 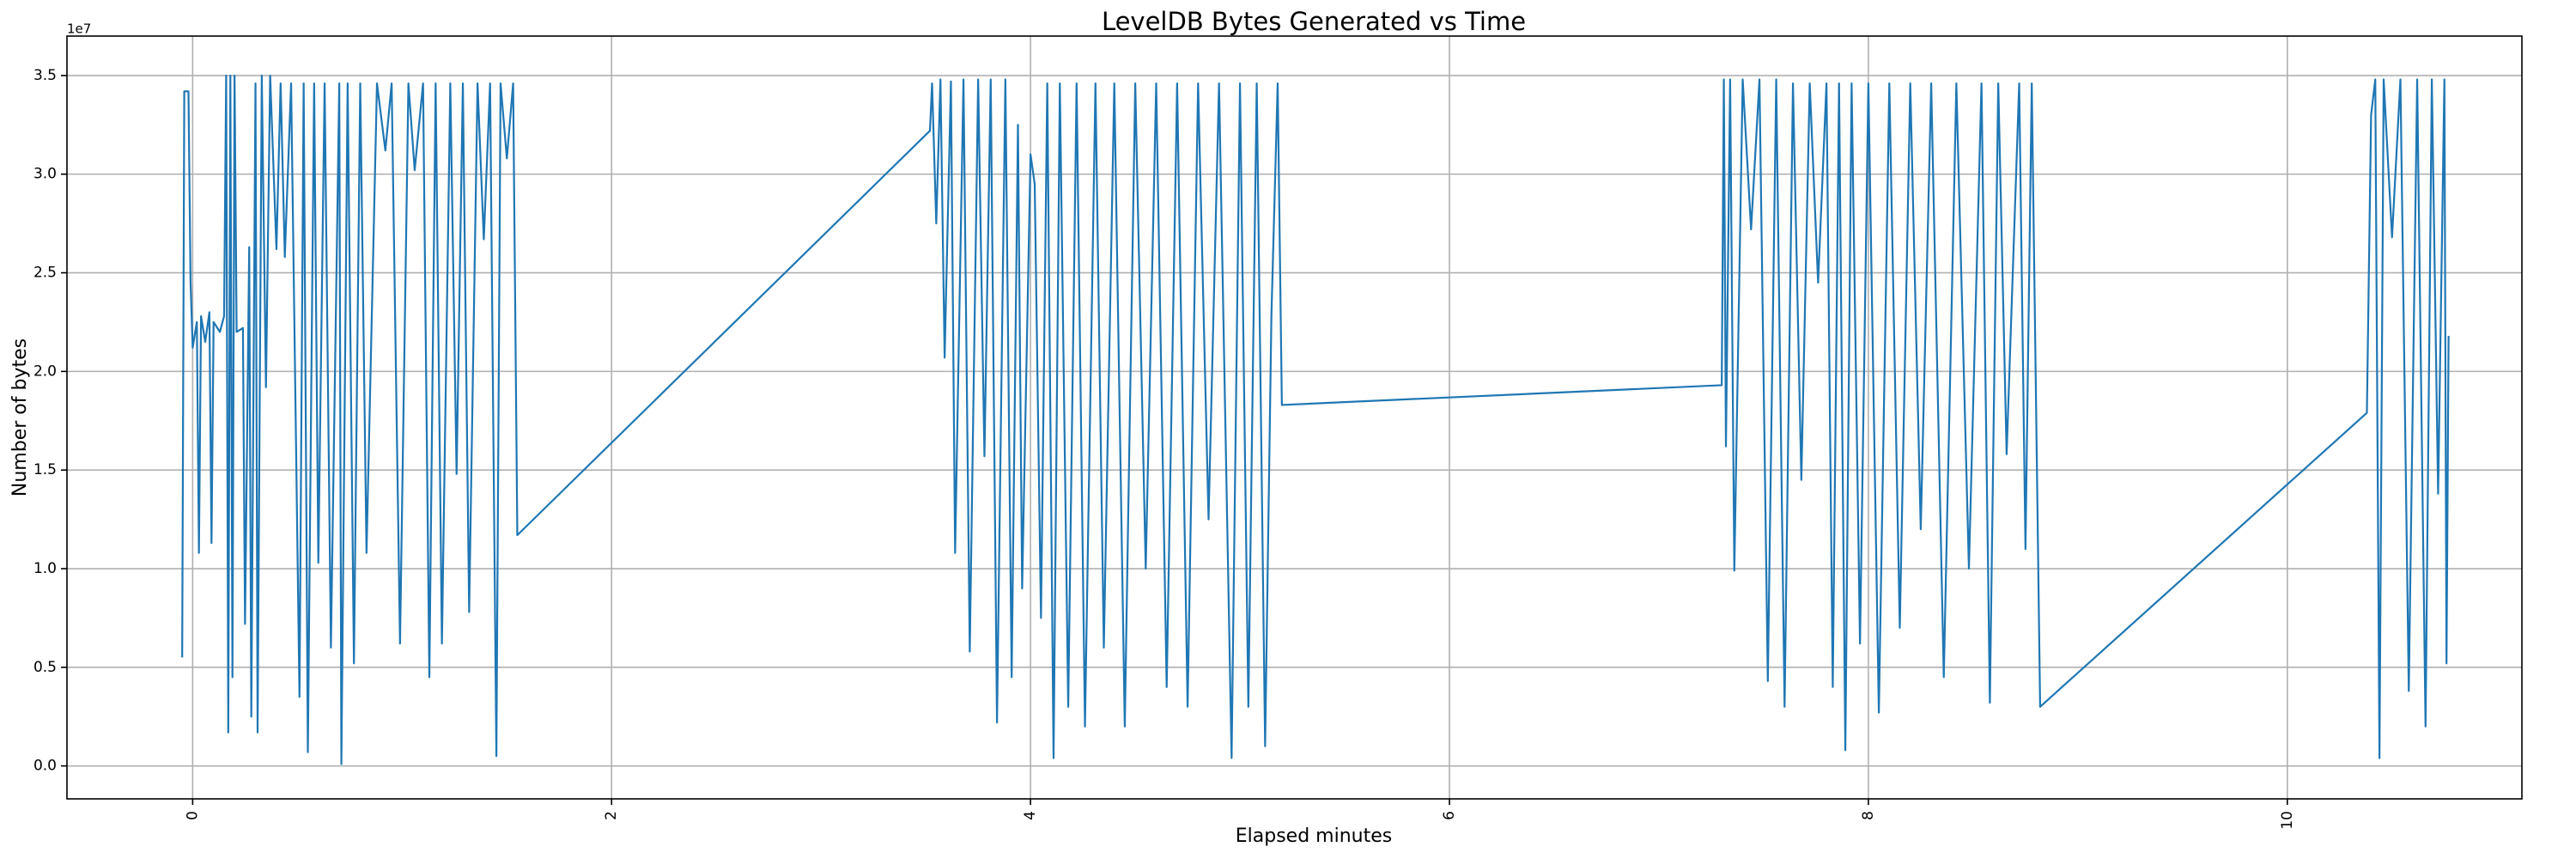 I want to click on x-tick-label: 10, so click(x=2287, y=821).